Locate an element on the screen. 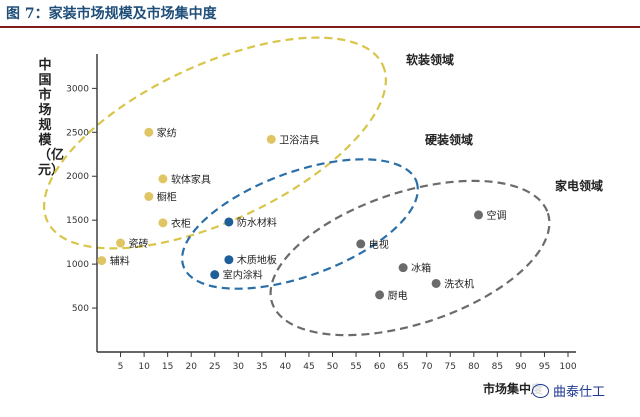 Image resolution: width=640 pixels, height=417 pixels. title-rule is located at coordinates (320, 27).